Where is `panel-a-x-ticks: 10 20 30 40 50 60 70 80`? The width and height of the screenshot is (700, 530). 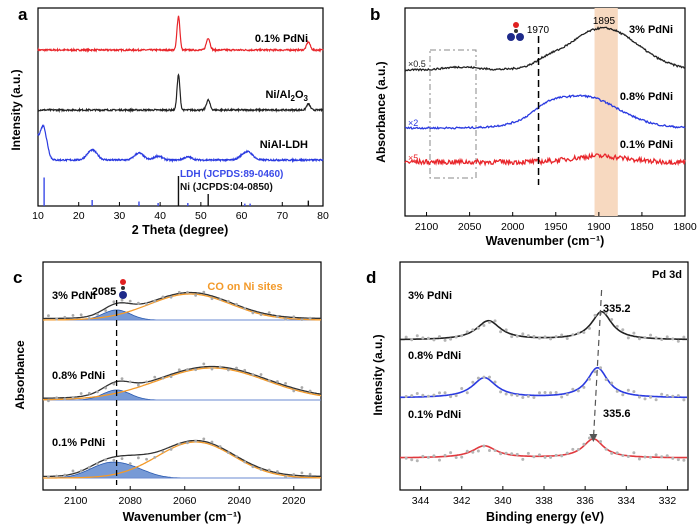 panel-a-x-ticks: 10 20 30 40 50 60 70 80 is located at coordinates (180, 212).